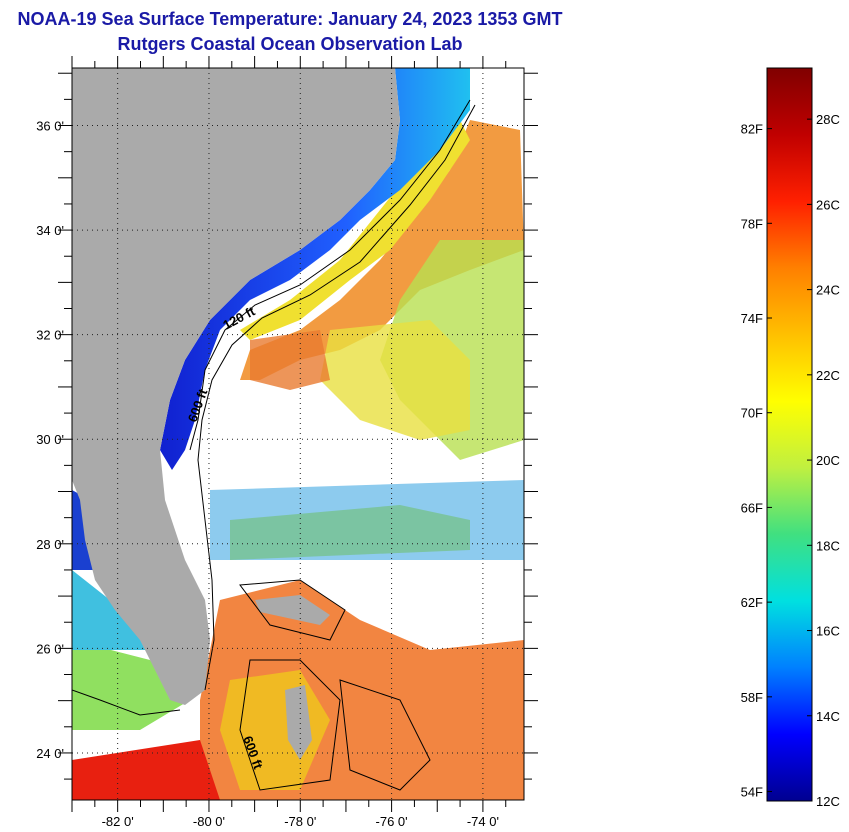 The image size is (849, 832). I want to click on lat-label: 36 0', so click(50, 126).